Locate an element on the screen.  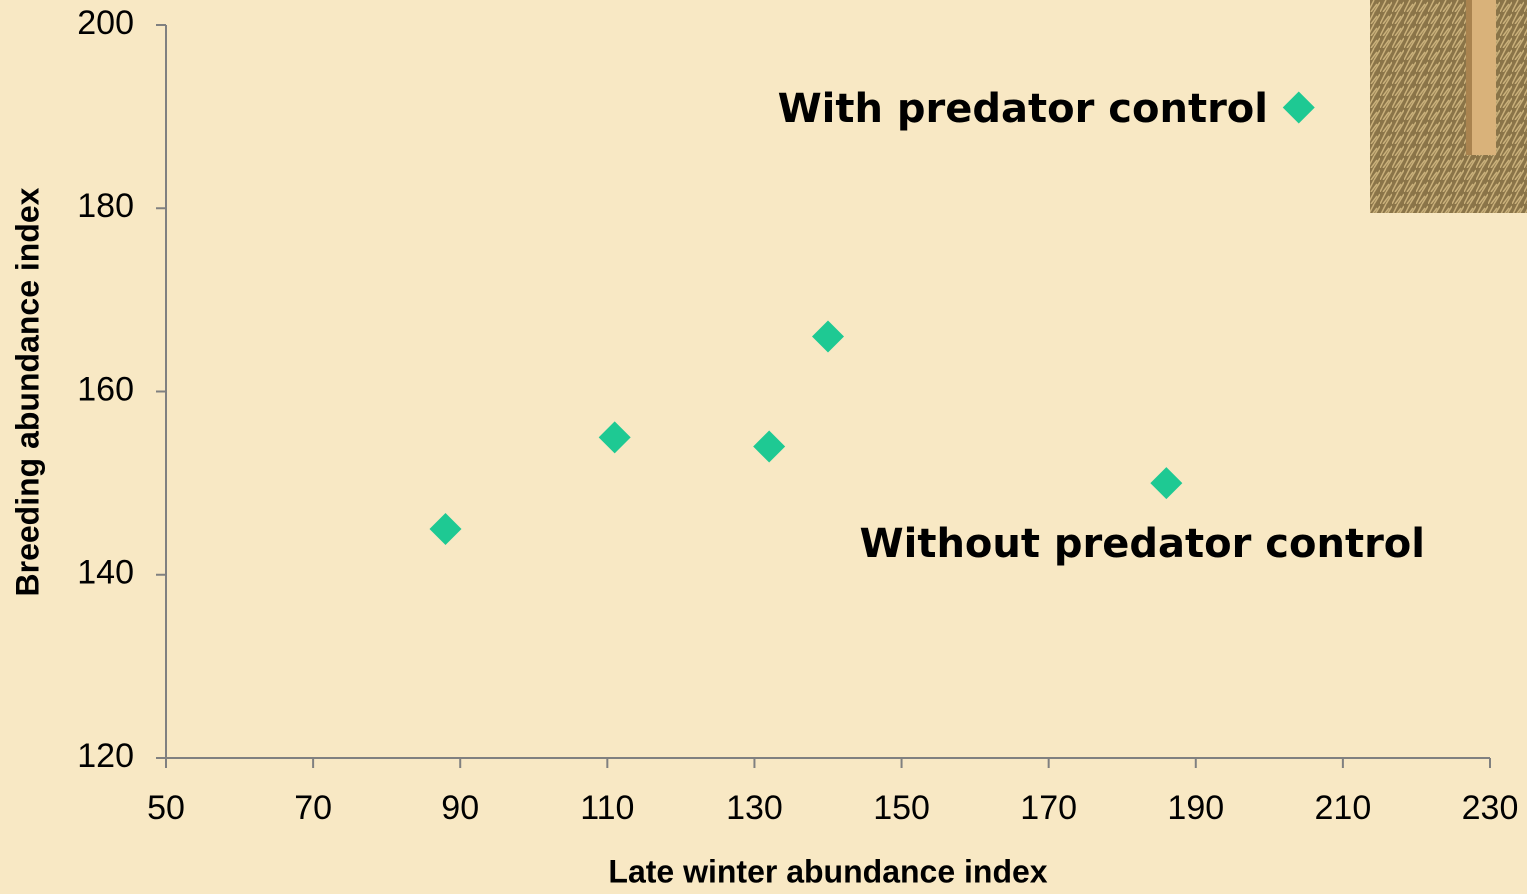
x-tick-label: 110 is located at coordinates (607, 808).